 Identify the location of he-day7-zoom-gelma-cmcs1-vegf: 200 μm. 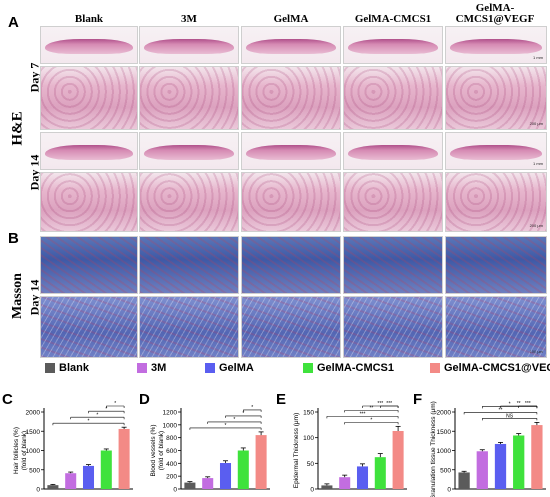
(496, 98).